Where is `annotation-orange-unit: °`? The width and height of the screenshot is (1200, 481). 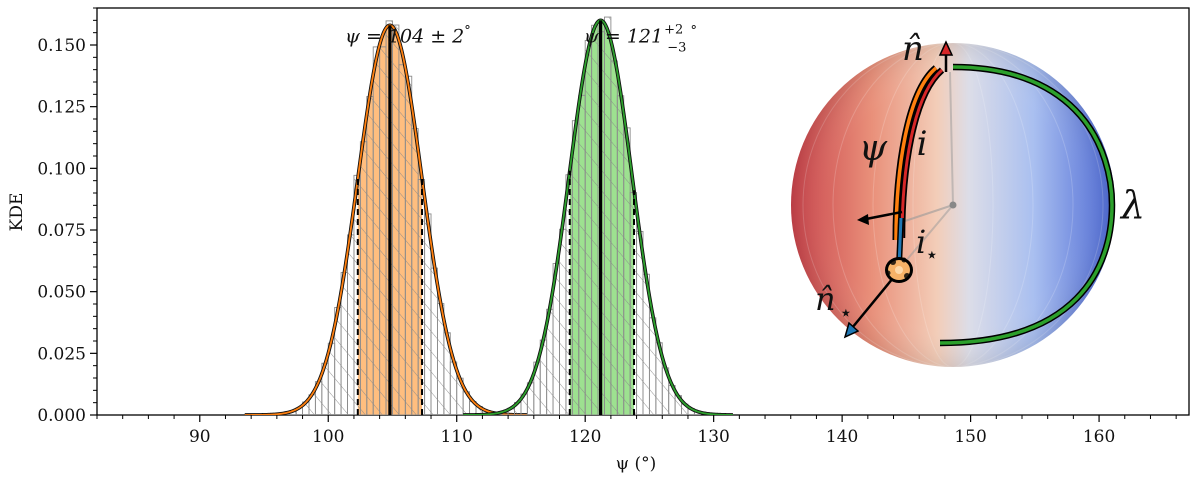 annotation-orange-unit: ° is located at coordinates (467, 31).